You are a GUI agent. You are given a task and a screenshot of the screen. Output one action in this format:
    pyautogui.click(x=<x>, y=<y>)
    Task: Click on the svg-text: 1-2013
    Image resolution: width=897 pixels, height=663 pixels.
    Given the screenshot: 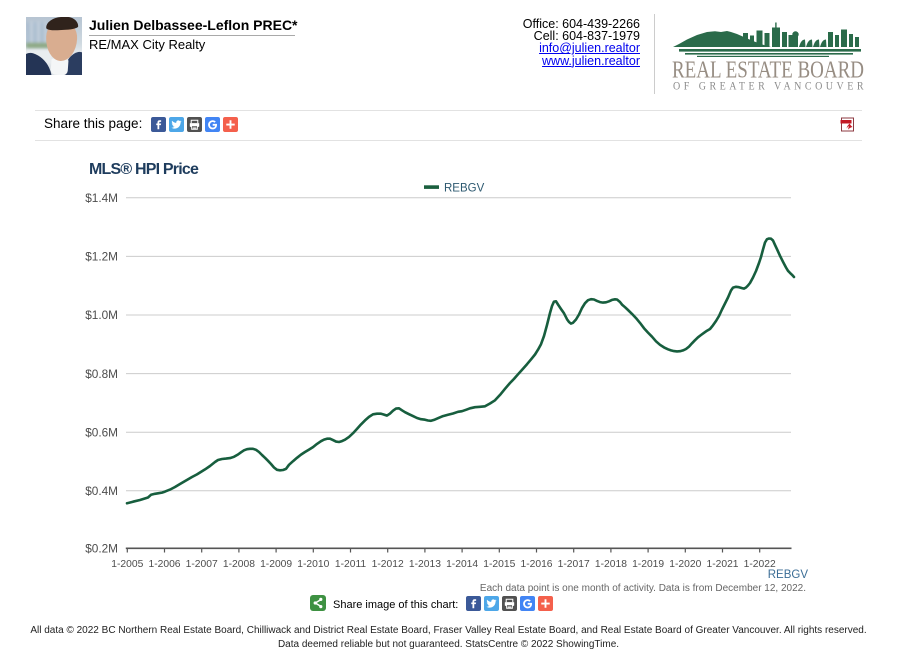 What is the action you would take?
    pyautogui.click(x=425, y=564)
    